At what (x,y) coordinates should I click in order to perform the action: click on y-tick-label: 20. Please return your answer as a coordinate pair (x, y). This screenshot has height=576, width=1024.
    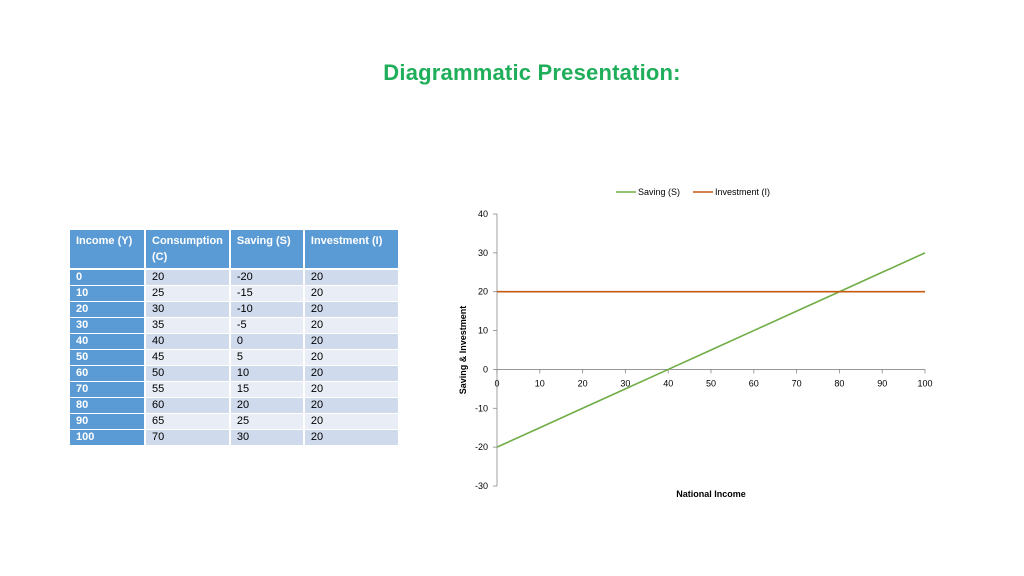
    Looking at the image, I should click on (483, 292).